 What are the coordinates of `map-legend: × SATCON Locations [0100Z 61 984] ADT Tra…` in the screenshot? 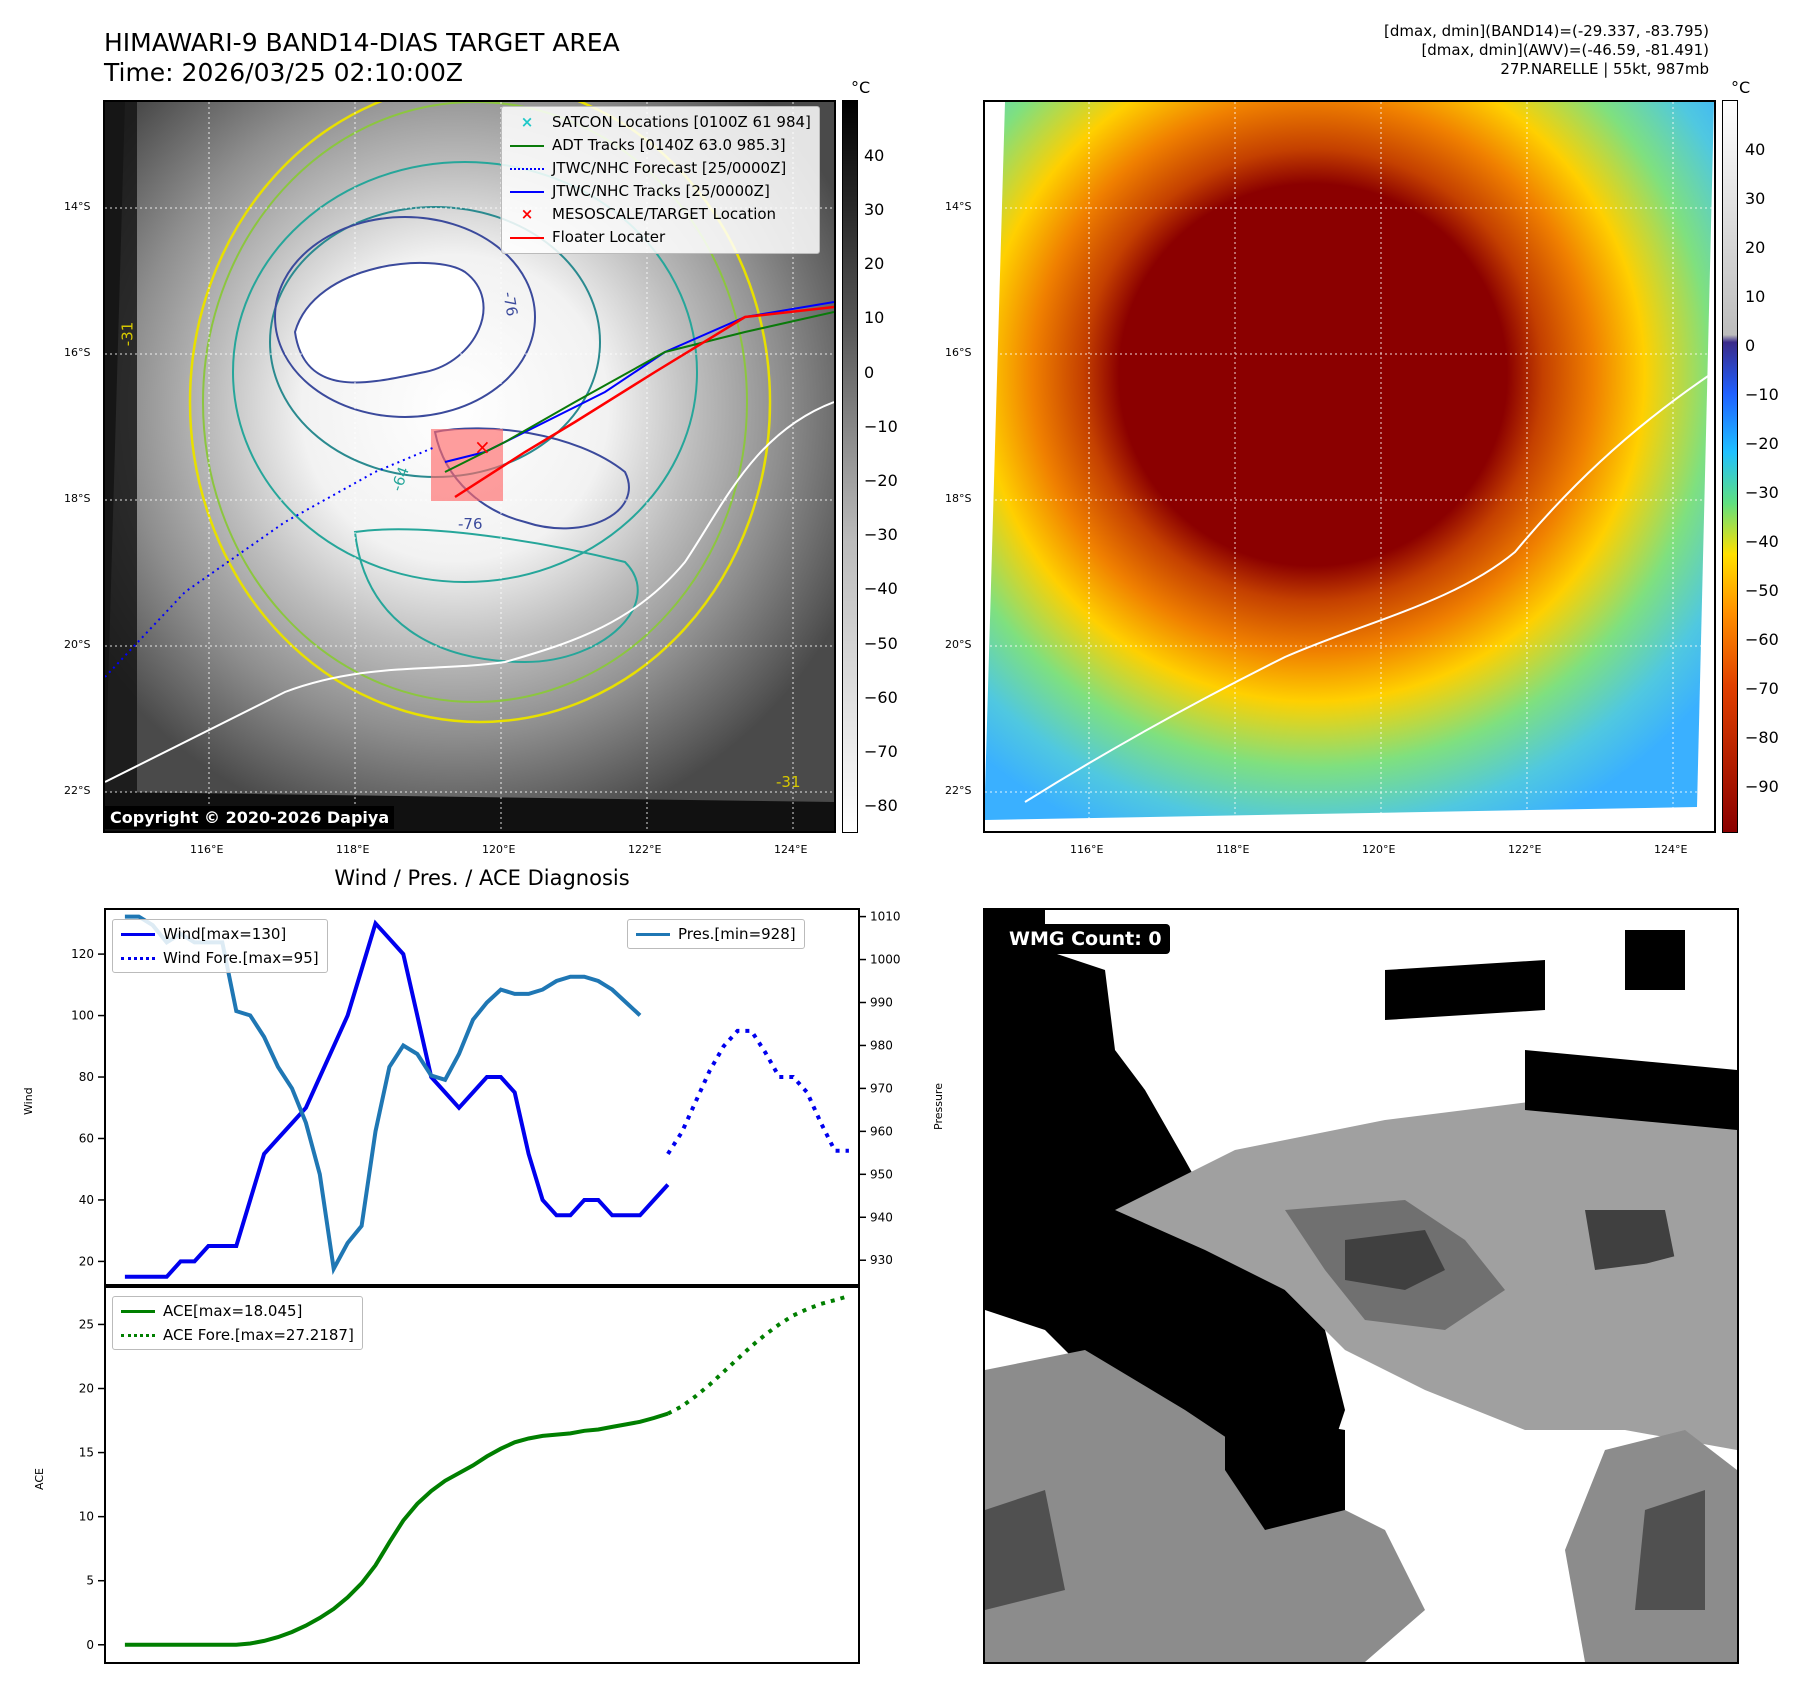 It's located at (660, 180).